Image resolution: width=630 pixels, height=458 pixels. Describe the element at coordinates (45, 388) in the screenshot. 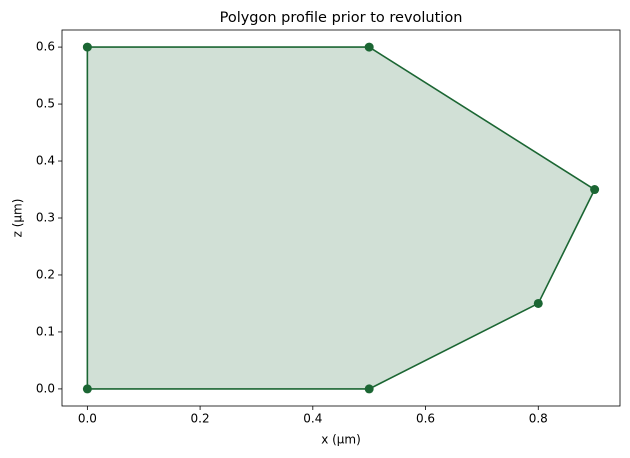

I see `y-tick-label: 0.0` at that location.